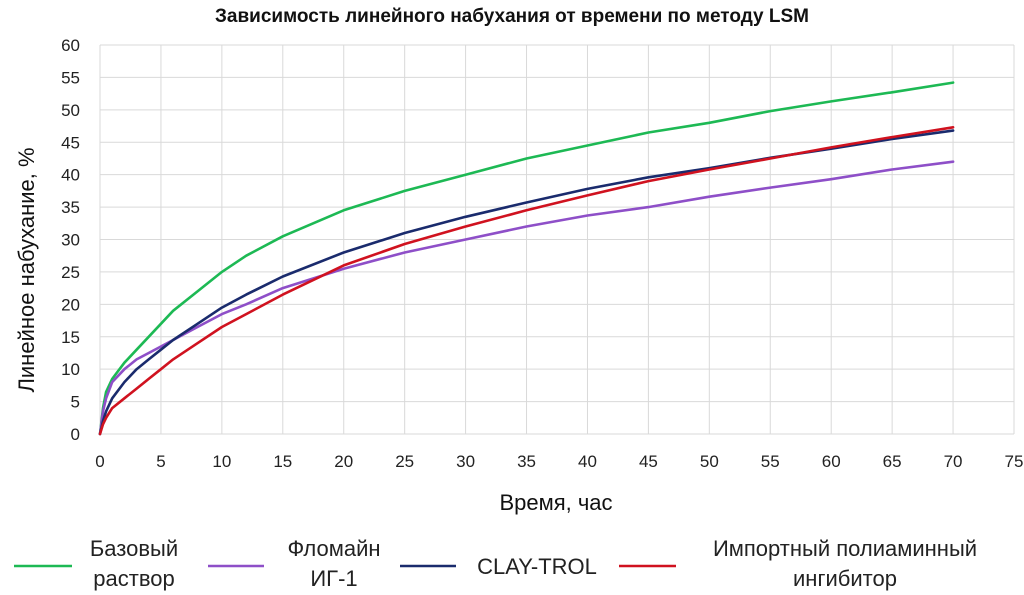  Describe the element at coordinates (75, 402) in the screenshot. I see `y-tick-label: 5` at that location.